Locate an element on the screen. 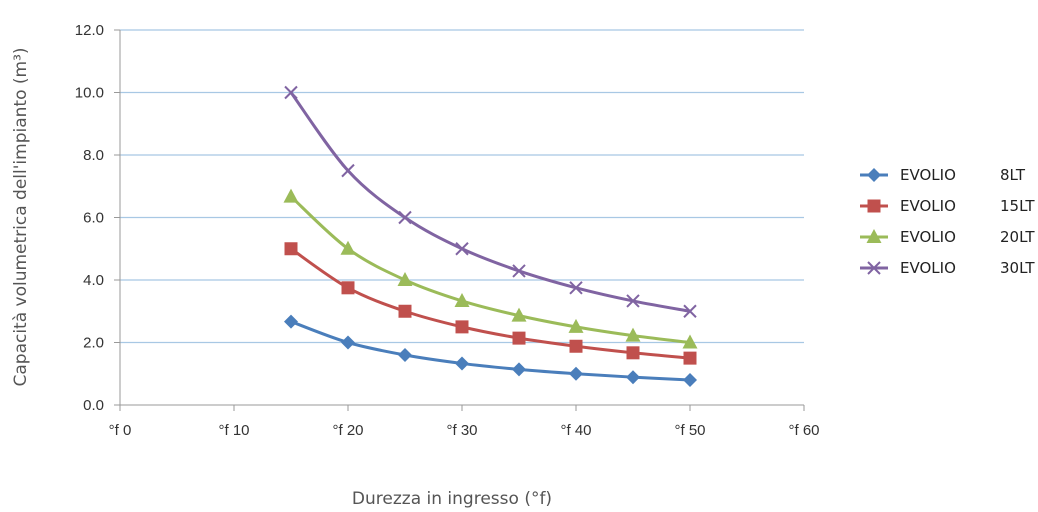 Image resolution: width=1038 pixels, height=512 pixels. x-tick-label: °f 10 is located at coordinates (233, 430).